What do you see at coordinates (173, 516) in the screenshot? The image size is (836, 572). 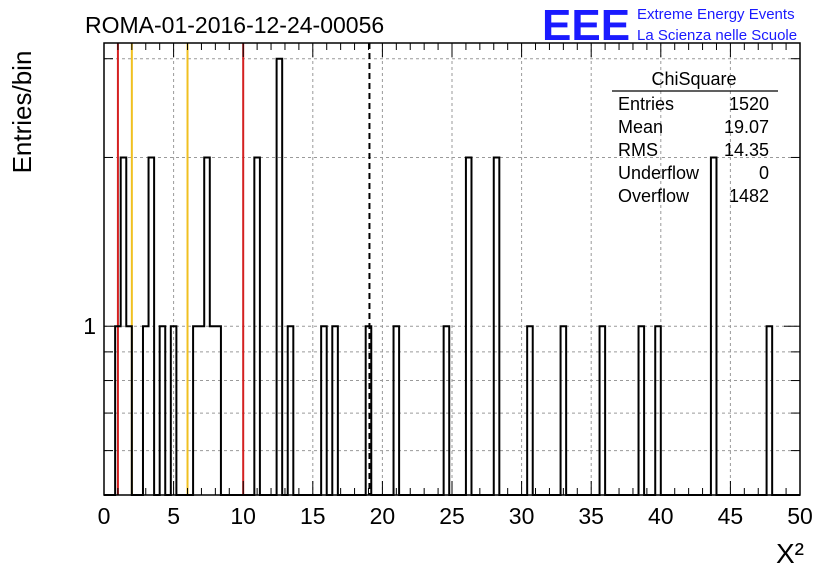 I see `x-tick-label: 5` at bounding box center [173, 516].